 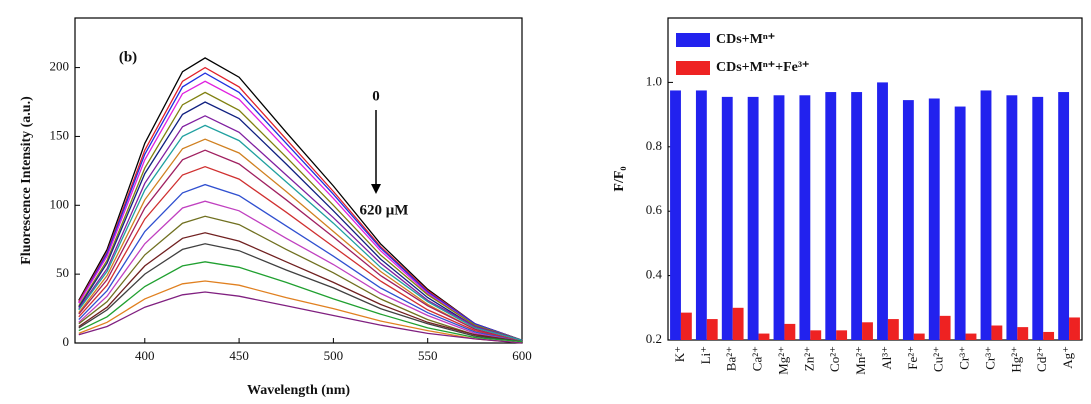 What do you see at coordinates (745, 39) in the screenshot?
I see `legend-label: CDs+Mⁿ⁺` at bounding box center [745, 39].